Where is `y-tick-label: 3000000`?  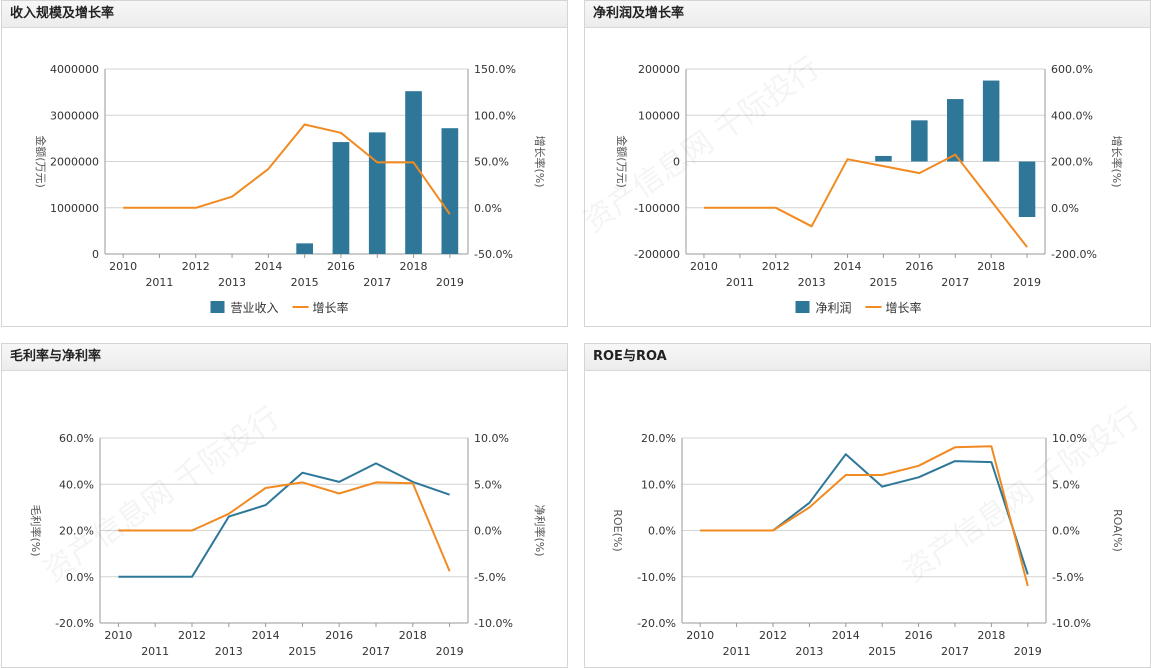
y-tick-label: 3000000 is located at coordinates (74, 115).